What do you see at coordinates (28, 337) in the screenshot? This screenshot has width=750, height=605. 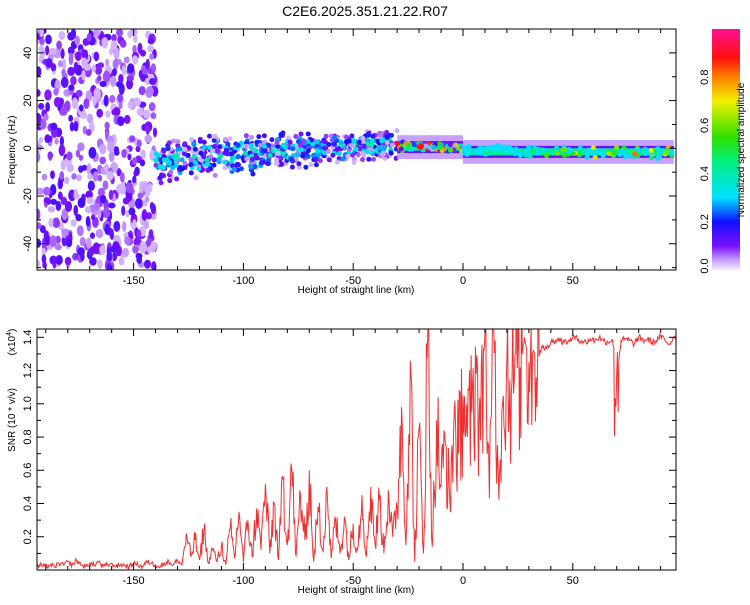 I see `y-tick-label: 1.4` at bounding box center [28, 337].